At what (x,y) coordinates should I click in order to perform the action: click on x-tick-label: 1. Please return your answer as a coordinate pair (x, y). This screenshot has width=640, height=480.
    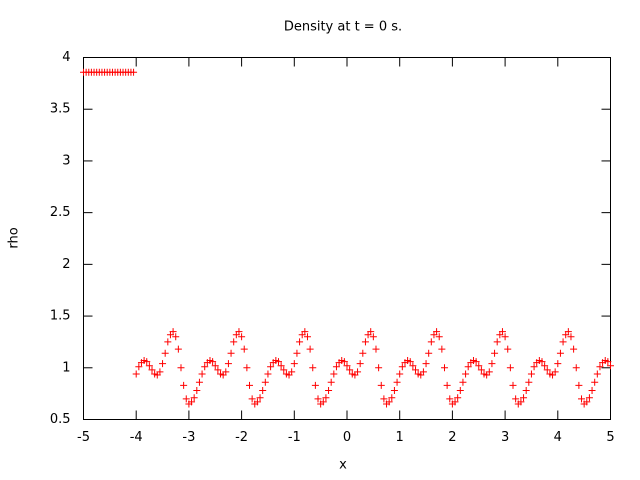
    Looking at the image, I should click on (400, 437).